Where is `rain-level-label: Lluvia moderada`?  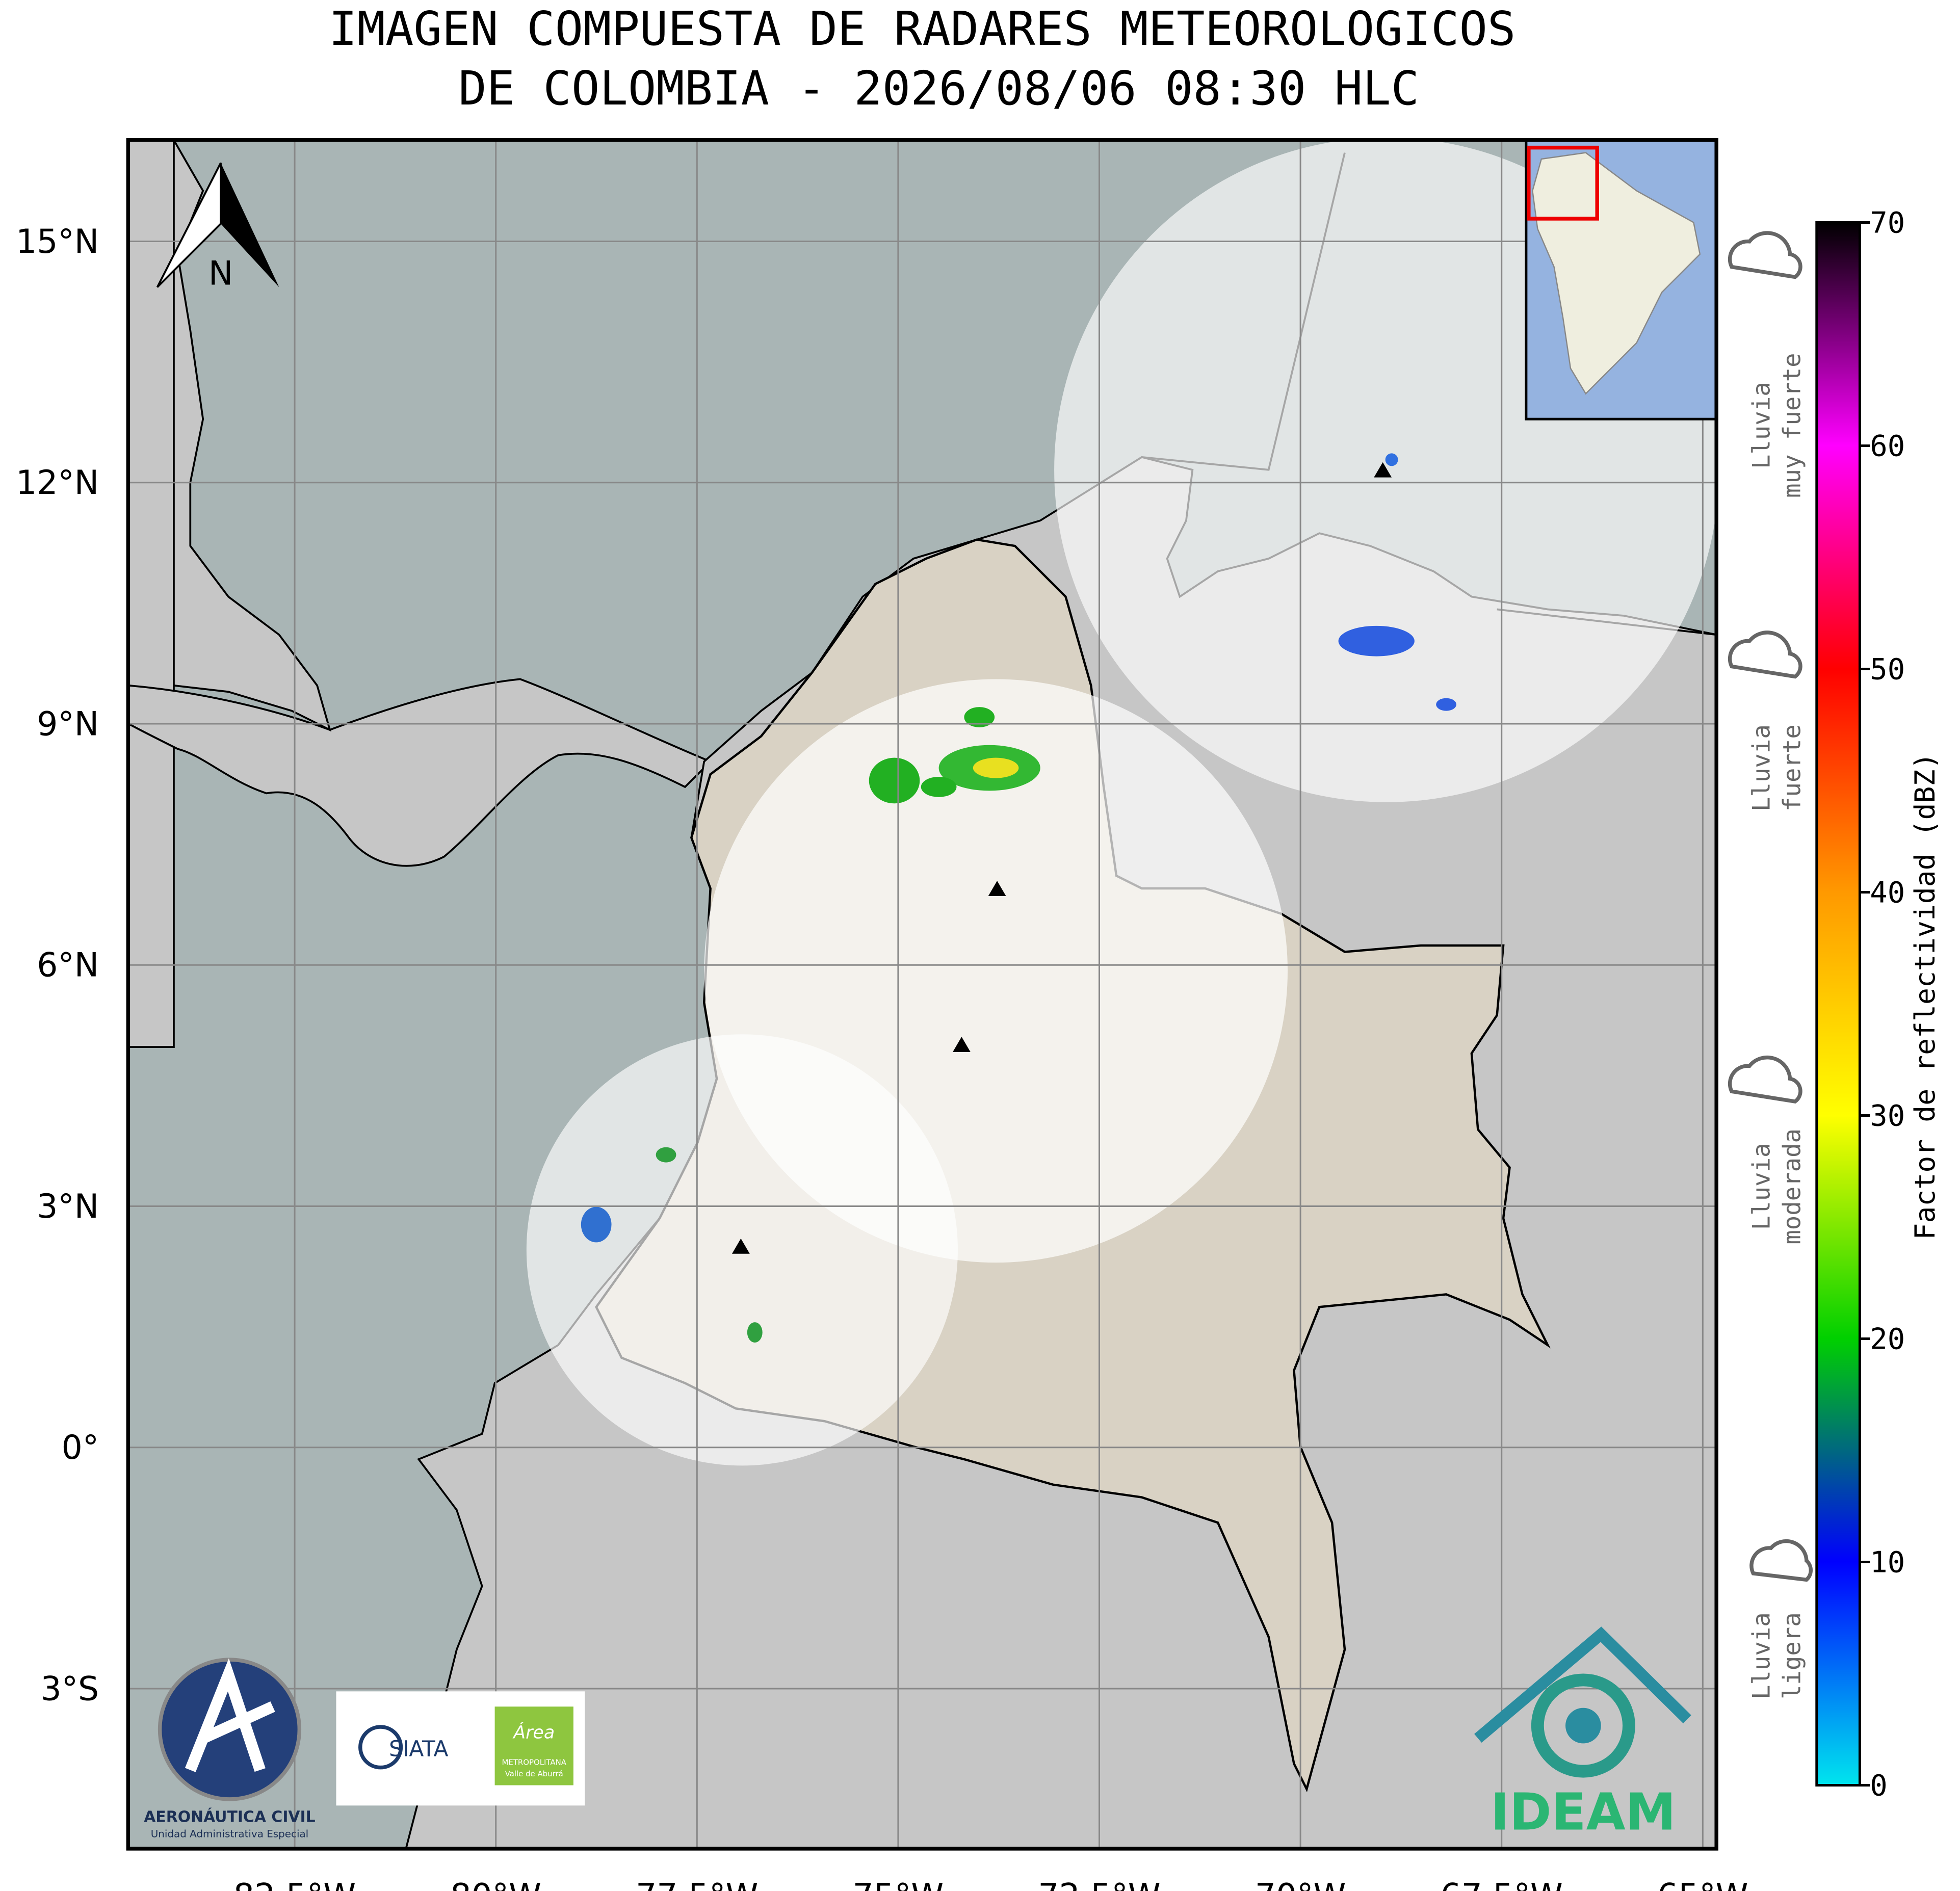 rain-level-label: Lluvia moderada is located at coordinates (1777, 1187).